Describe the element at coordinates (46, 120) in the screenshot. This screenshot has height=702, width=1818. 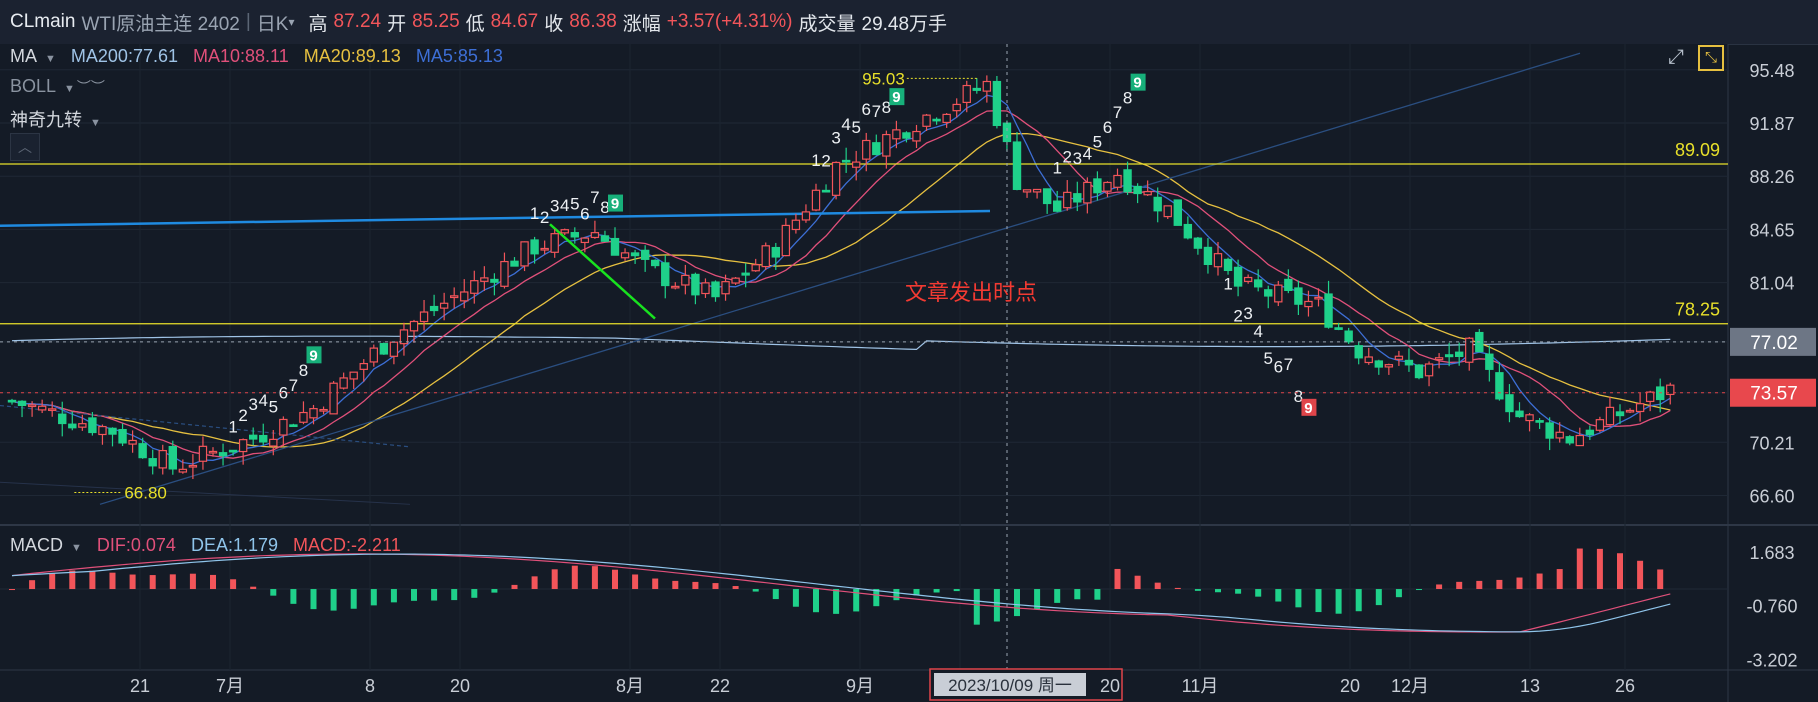
I see `nine-label: 神奇九转` at that location.